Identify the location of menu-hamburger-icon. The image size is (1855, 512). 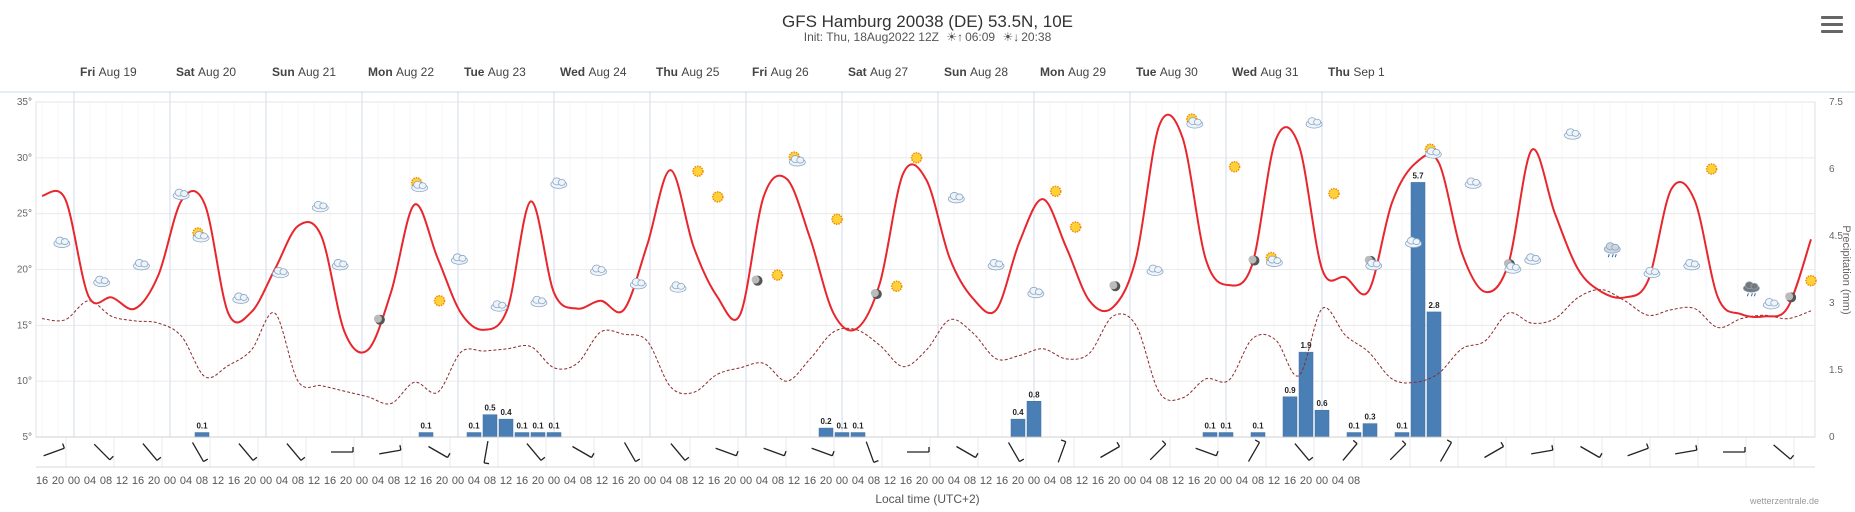
(1832, 25).